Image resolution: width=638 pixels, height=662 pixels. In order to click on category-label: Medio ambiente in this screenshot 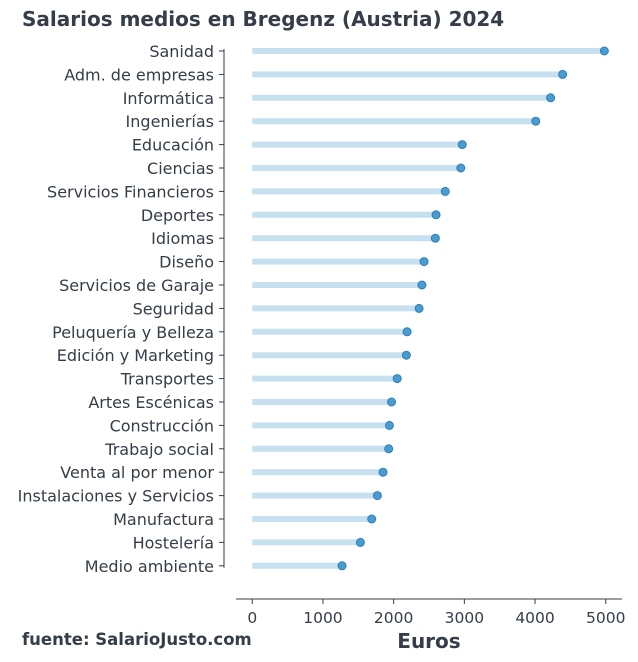, I will do `click(149, 566)`.